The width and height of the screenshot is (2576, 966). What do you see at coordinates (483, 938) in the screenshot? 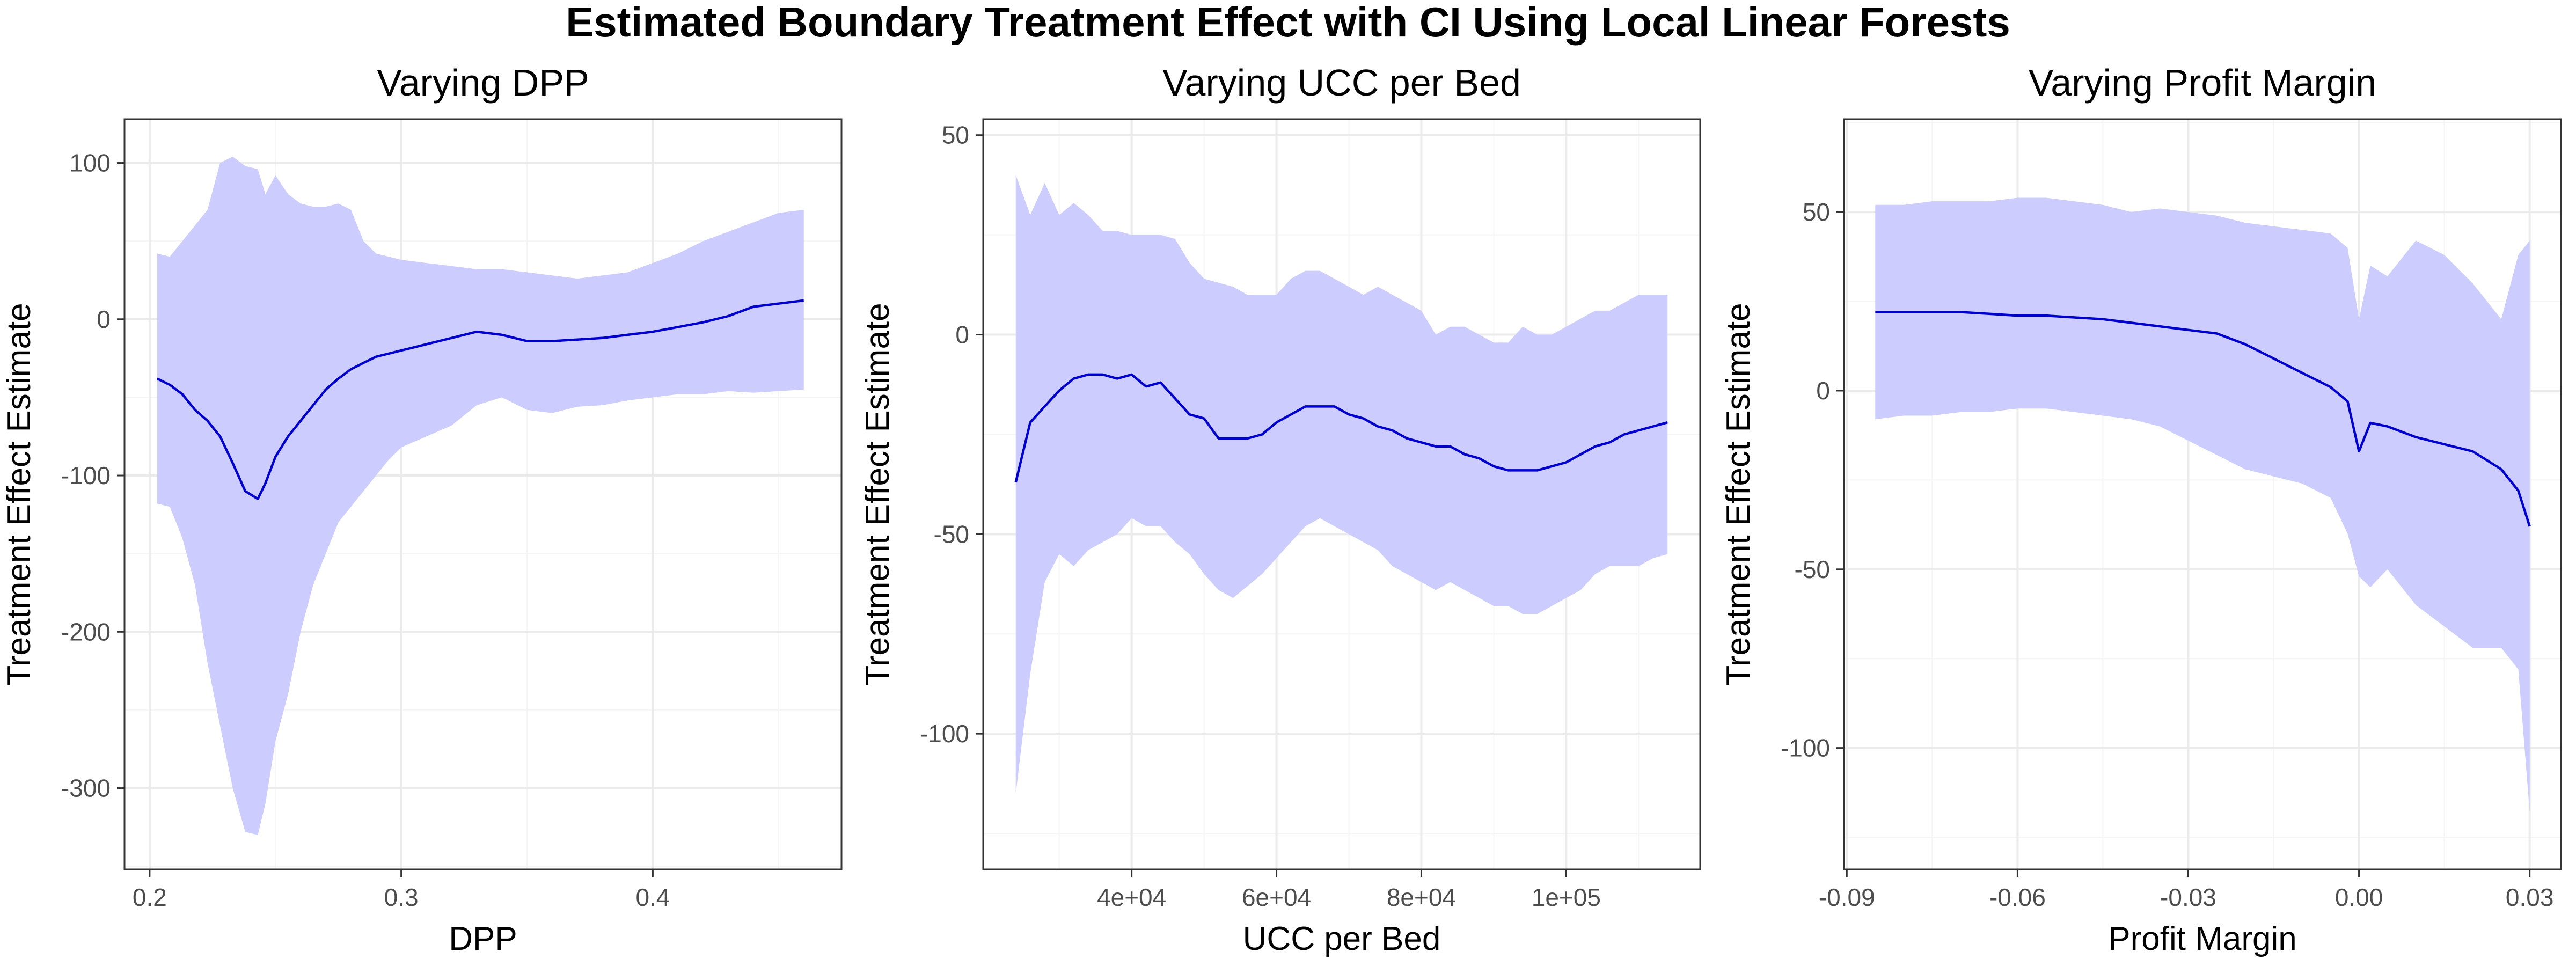
I see `x-axis-title: DPP` at bounding box center [483, 938].